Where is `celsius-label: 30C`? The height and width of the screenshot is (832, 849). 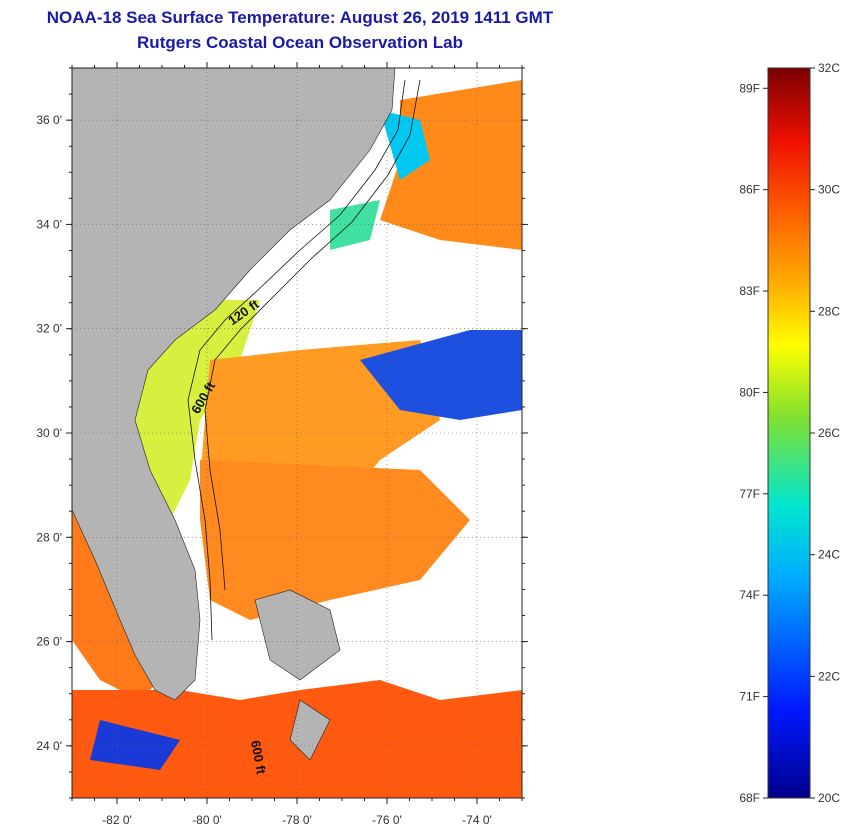
celsius-label: 30C is located at coordinates (829, 190).